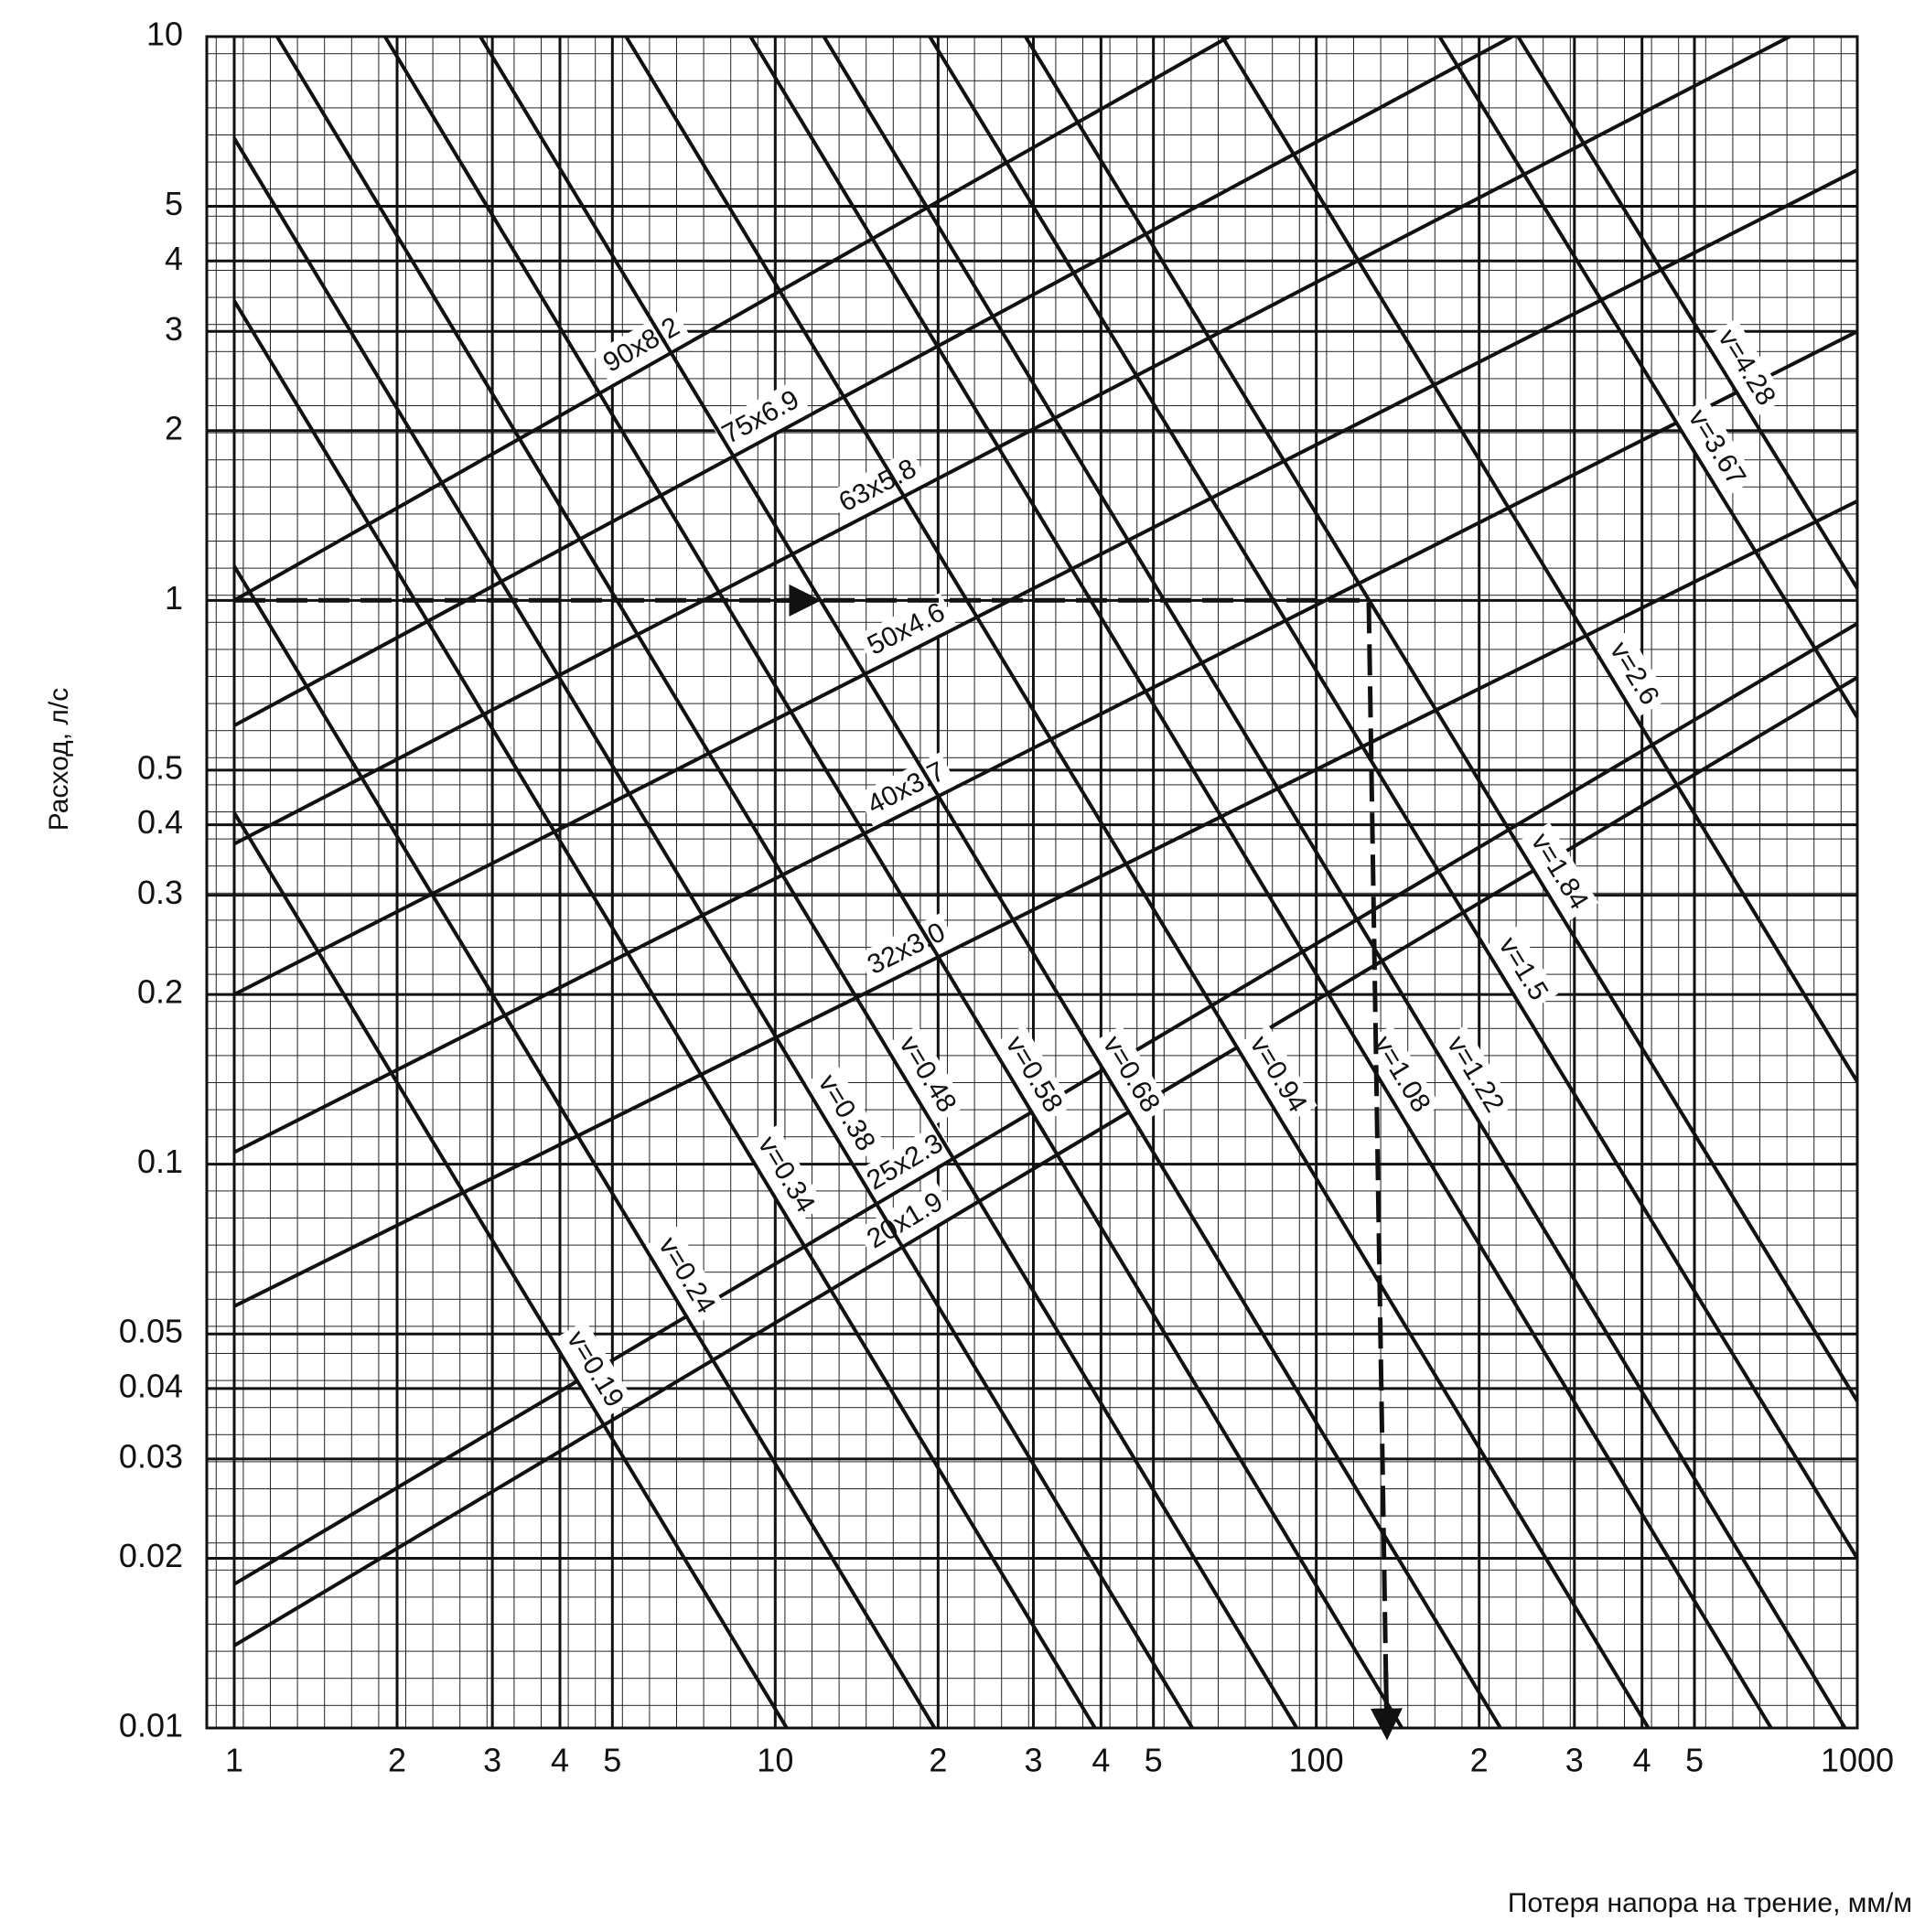 This screenshot has width=1925, height=1932. What do you see at coordinates (160, 1161) in the screenshot?
I see `y-tick-label: 0.1` at bounding box center [160, 1161].